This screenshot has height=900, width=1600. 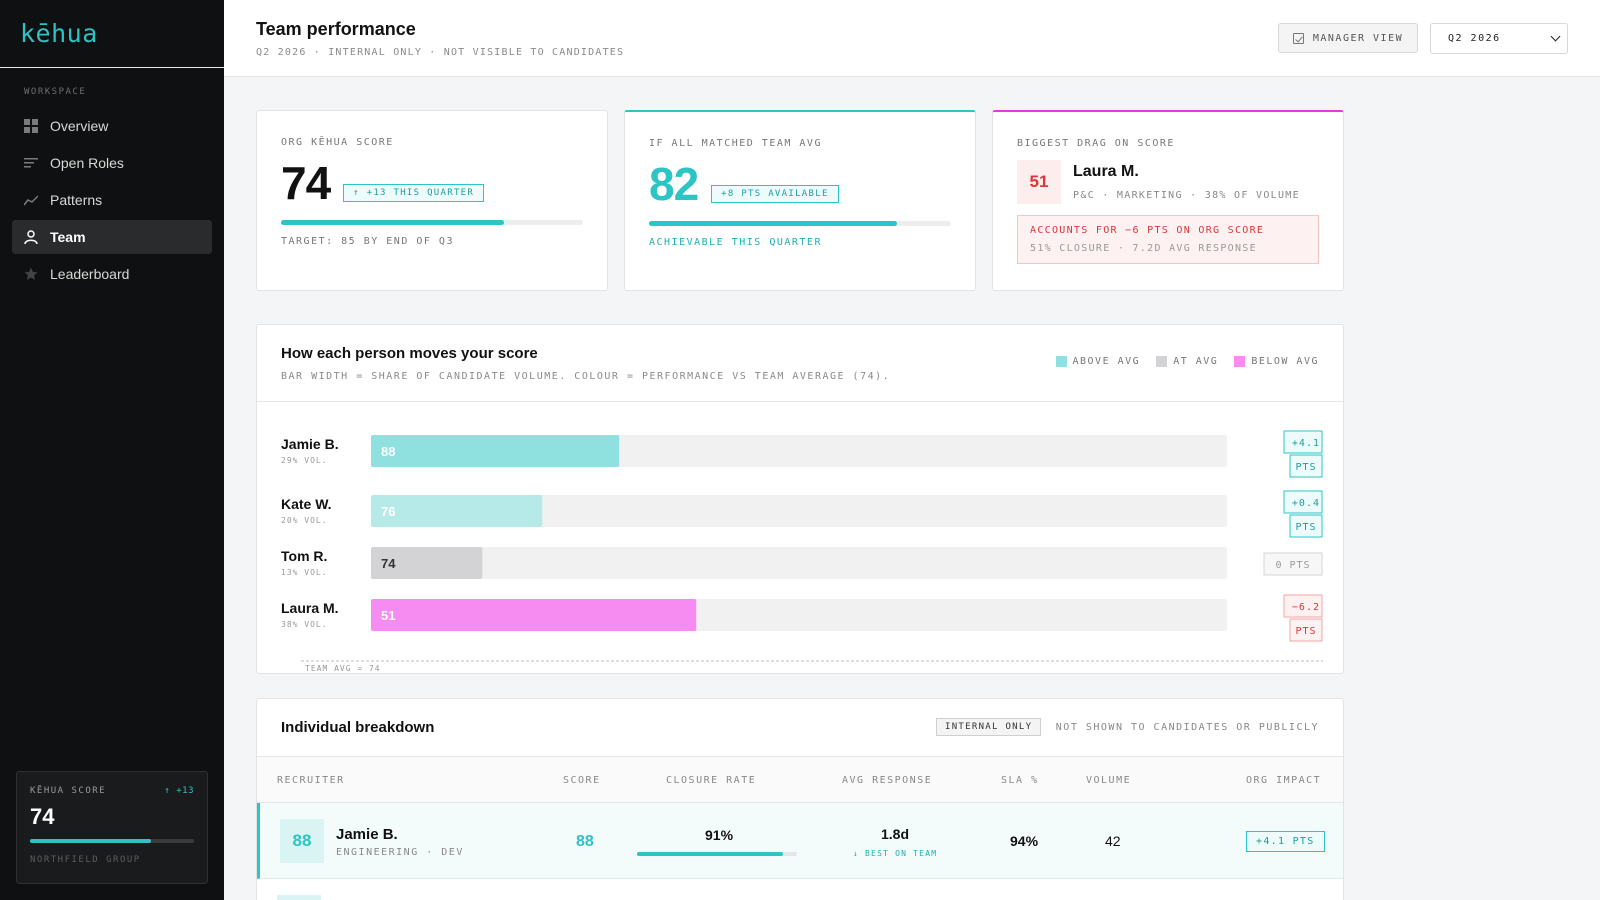 What do you see at coordinates (1358, 38) in the screenshot?
I see `manager-view-label: MANAGER VIEW` at bounding box center [1358, 38].